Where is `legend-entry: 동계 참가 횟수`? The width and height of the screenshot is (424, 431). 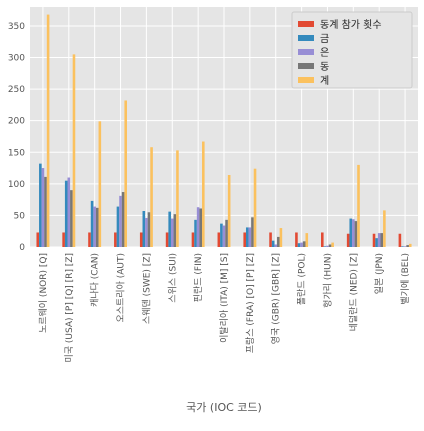
legend-entry: 동계 참가 횟수 is located at coordinates (351, 25).